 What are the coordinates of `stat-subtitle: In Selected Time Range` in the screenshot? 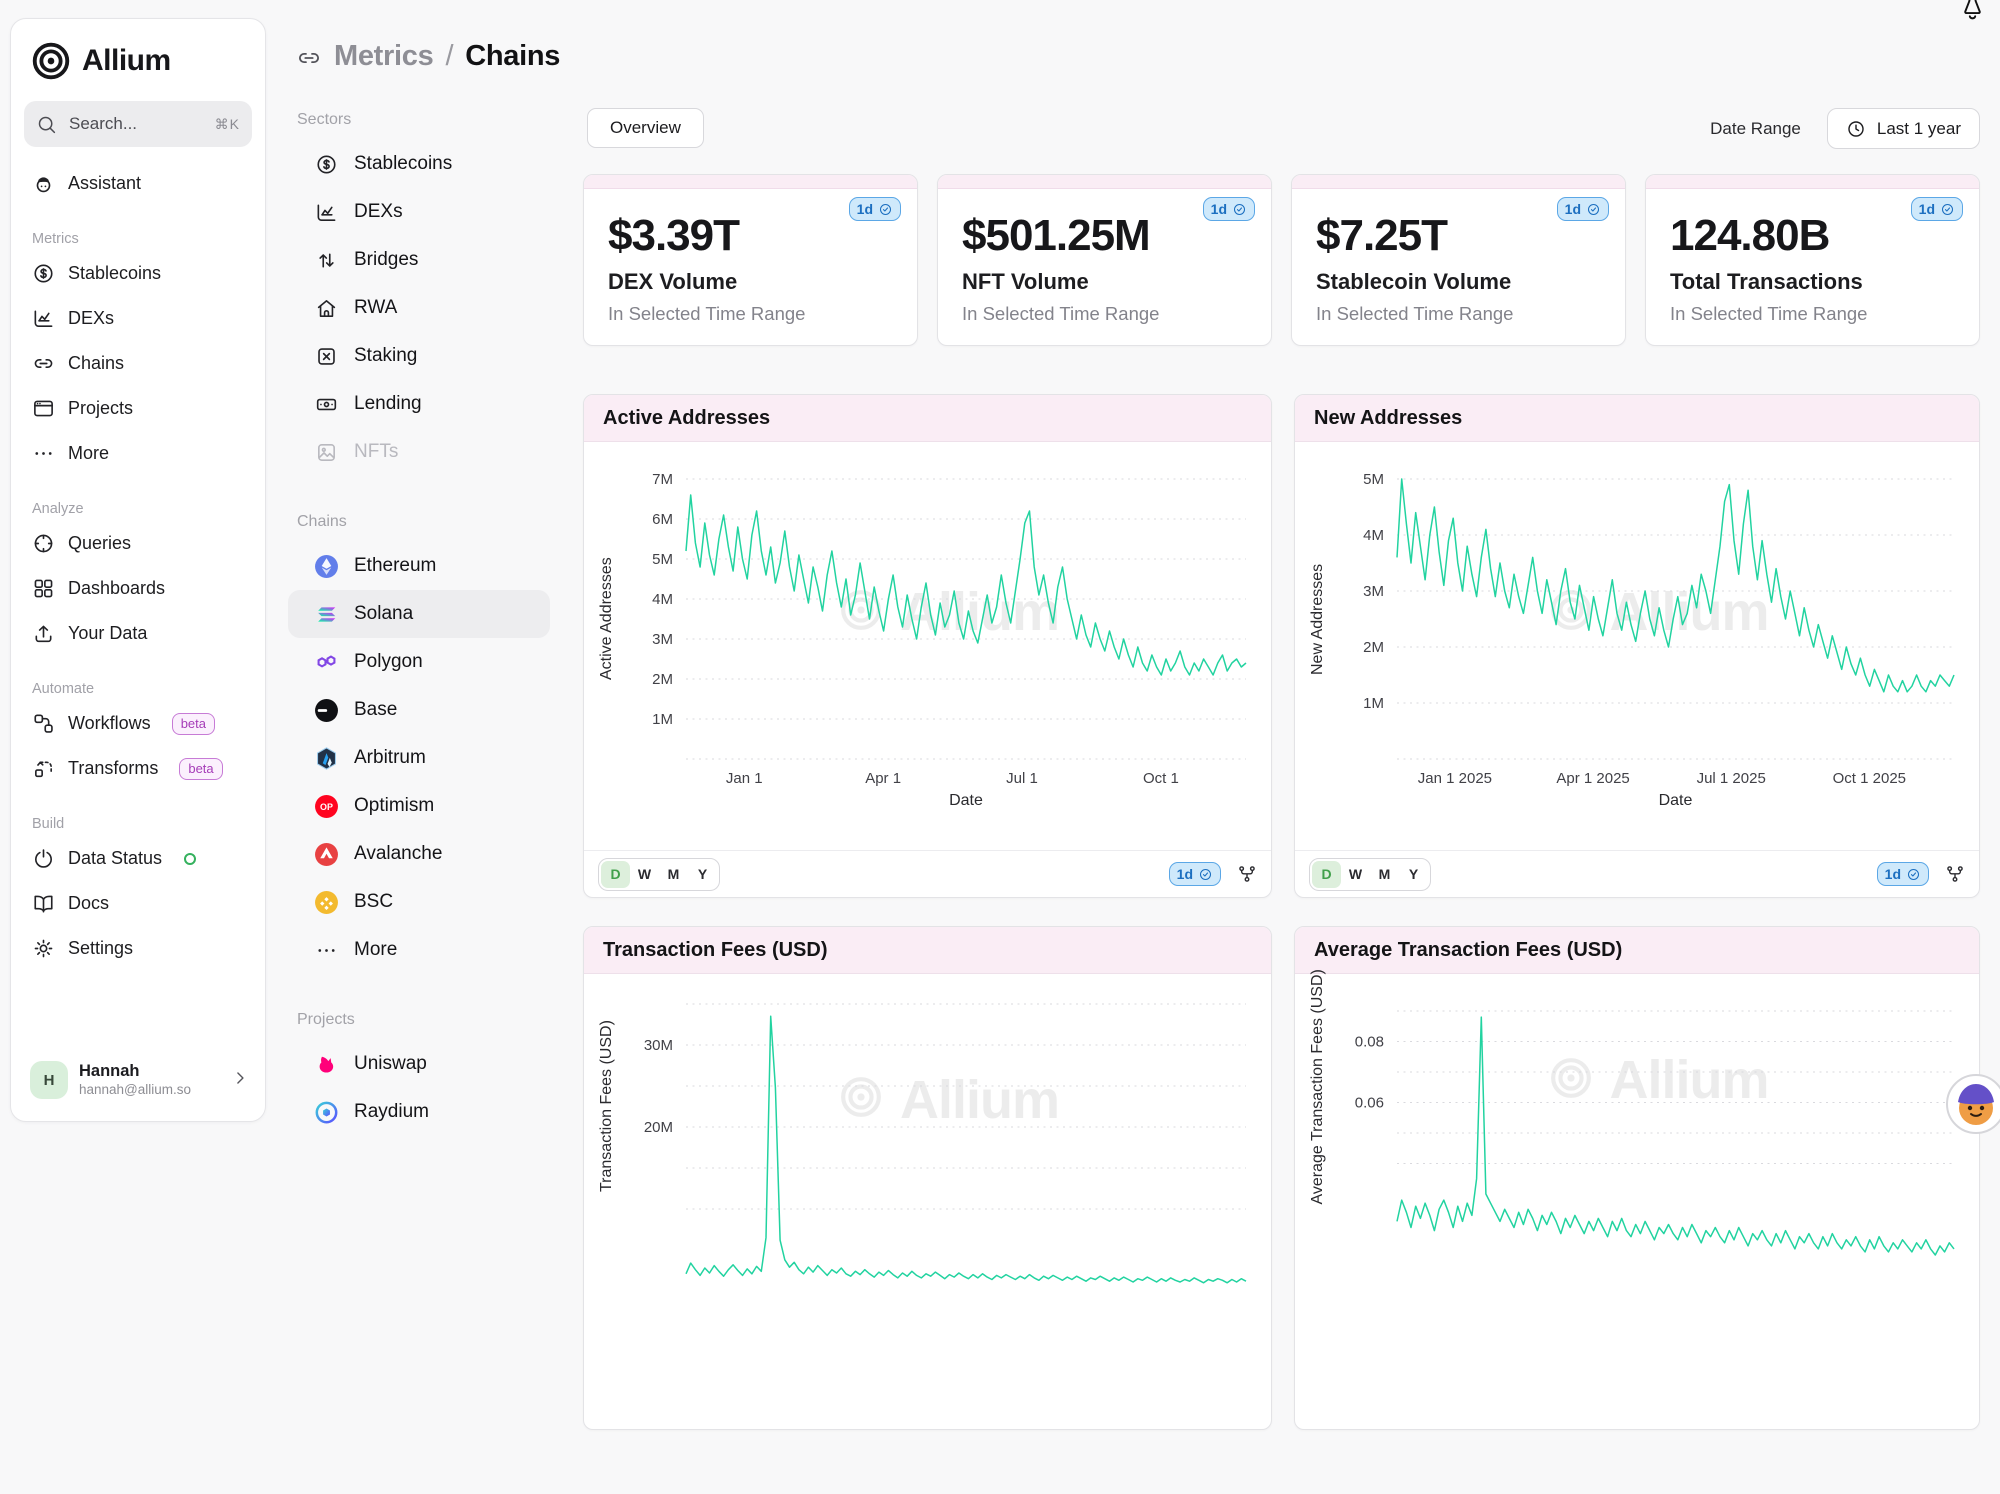 It's located at (1769, 313).